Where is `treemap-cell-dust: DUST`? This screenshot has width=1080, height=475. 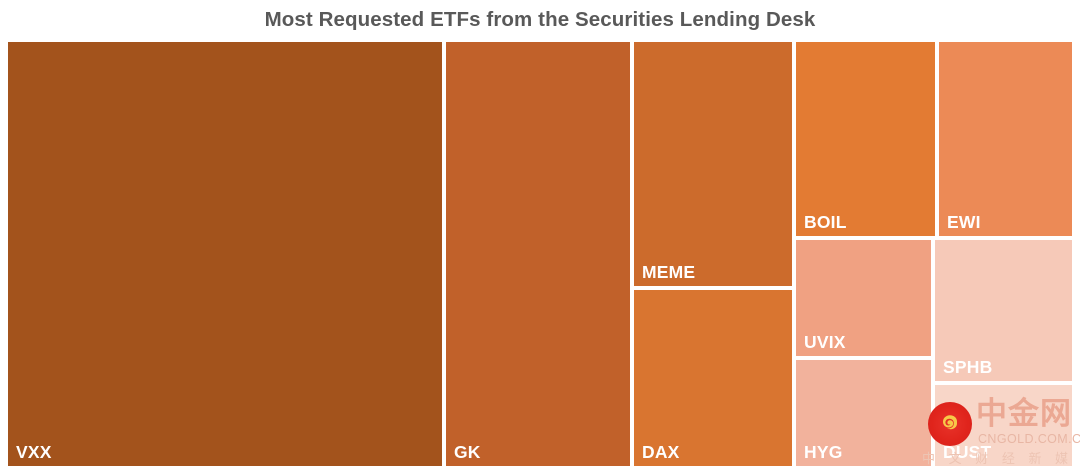 treemap-cell-dust: DUST is located at coordinates (1003, 425).